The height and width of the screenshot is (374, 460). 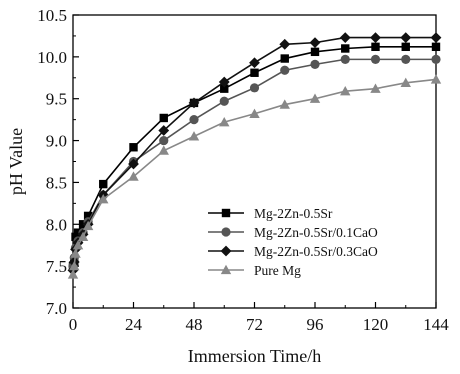 I want to click on x-tick-label: 96, so click(x=315, y=324).